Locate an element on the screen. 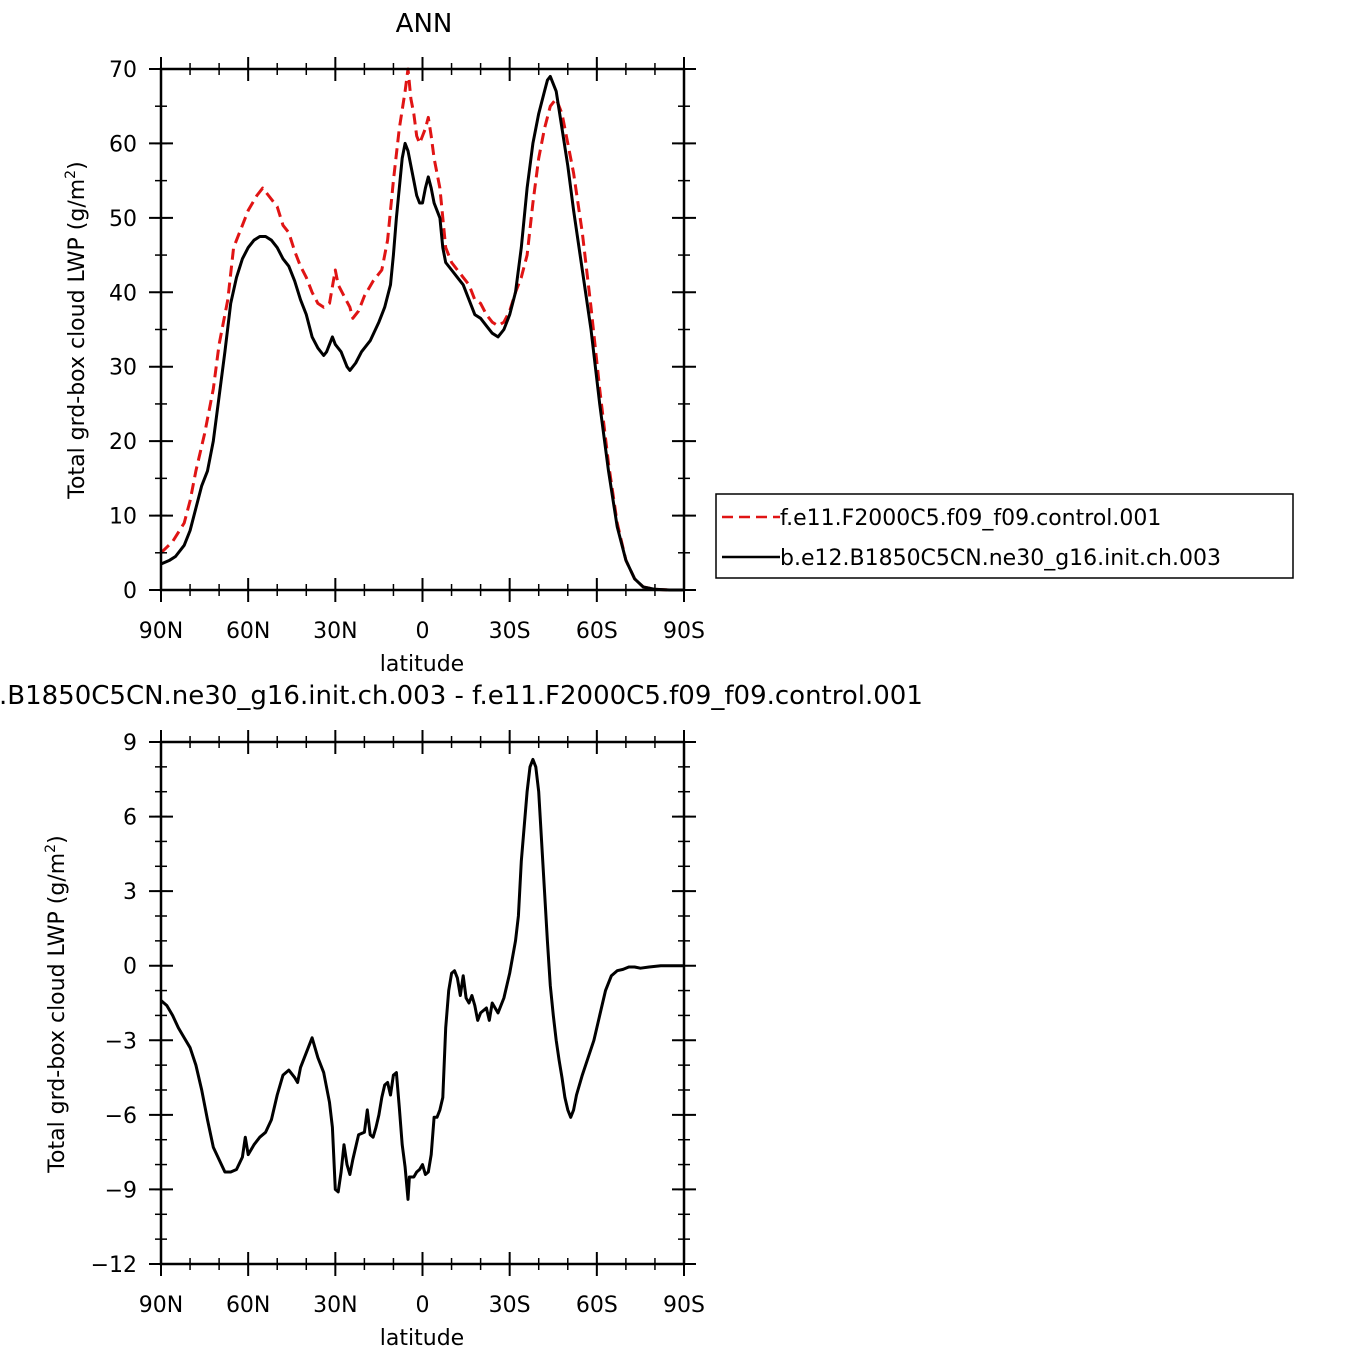 This screenshot has width=1358, height=1358. y-tick-label: −9 is located at coordinates (121, 1190).